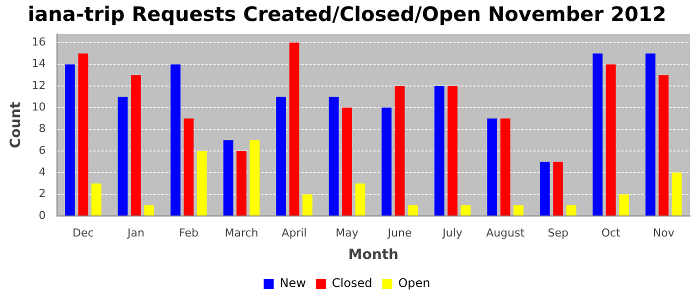 This screenshot has height=300, width=700. What do you see at coordinates (293, 283) in the screenshot?
I see `legend-label: New` at bounding box center [293, 283].